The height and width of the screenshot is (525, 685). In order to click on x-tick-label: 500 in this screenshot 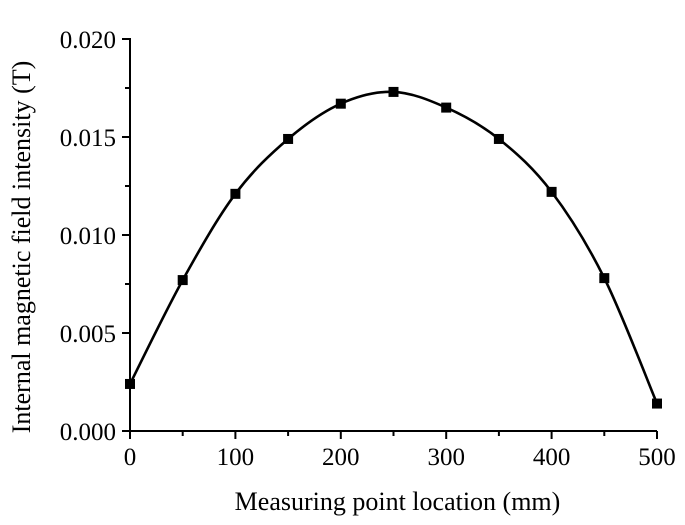, I will do `click(657, 457)`.